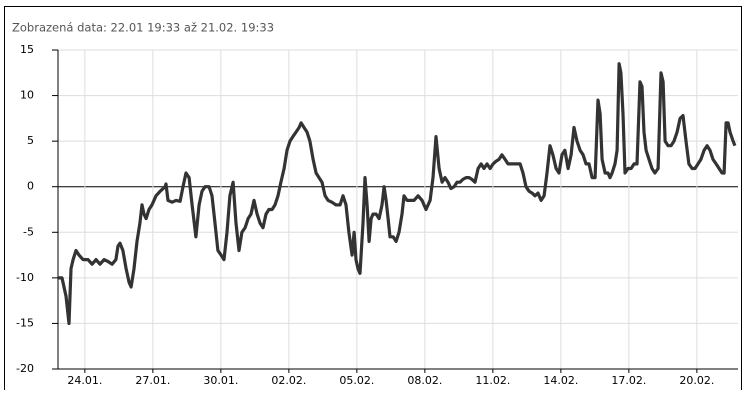 The width and height of the screenshot is (742, 394). What do you see at coordinates (696, 380) in the screenshot?
I see `x-tick-label: 20.02.` at bounding box center [696, 380].